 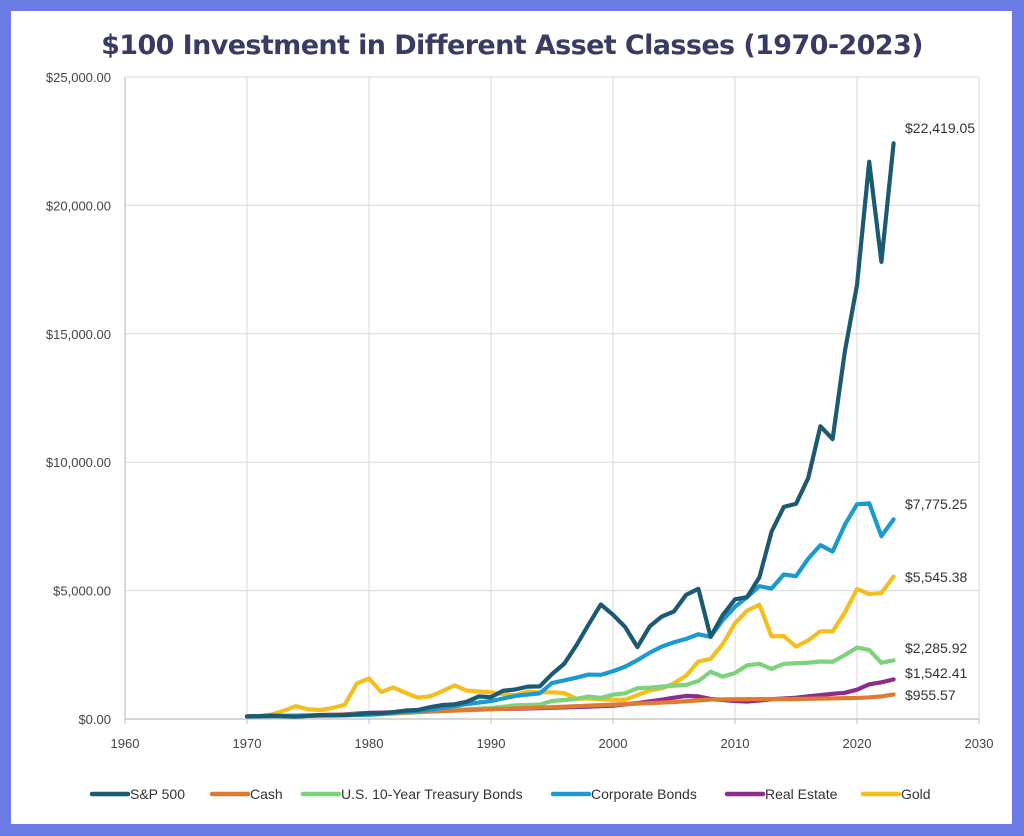 I want to click on x-tick-label: 1980, so click(x=369, y=743).